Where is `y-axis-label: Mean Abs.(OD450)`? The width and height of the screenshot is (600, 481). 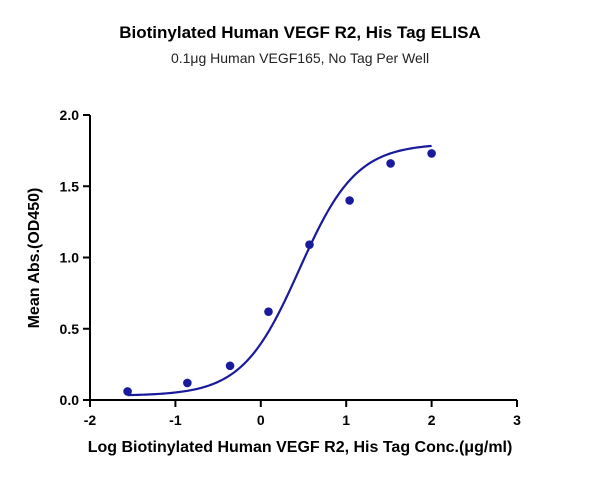 y-axis-label: Mean Abs.(OD450) is located at coordinates (34, 258).